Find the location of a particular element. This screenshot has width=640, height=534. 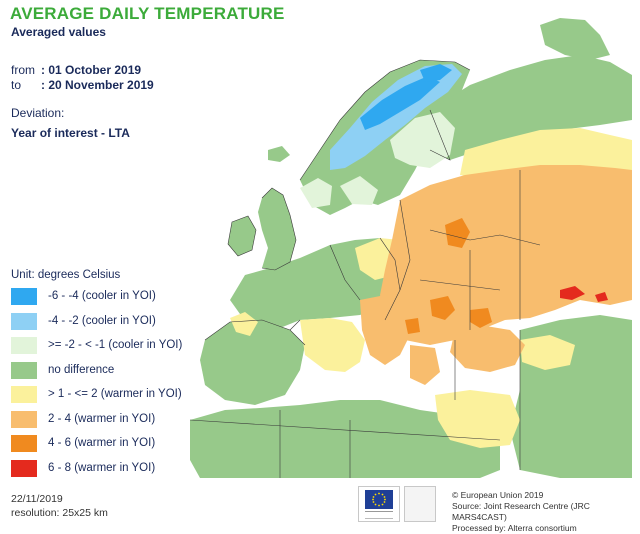

commission-logo is located at coordinates (420, 504).